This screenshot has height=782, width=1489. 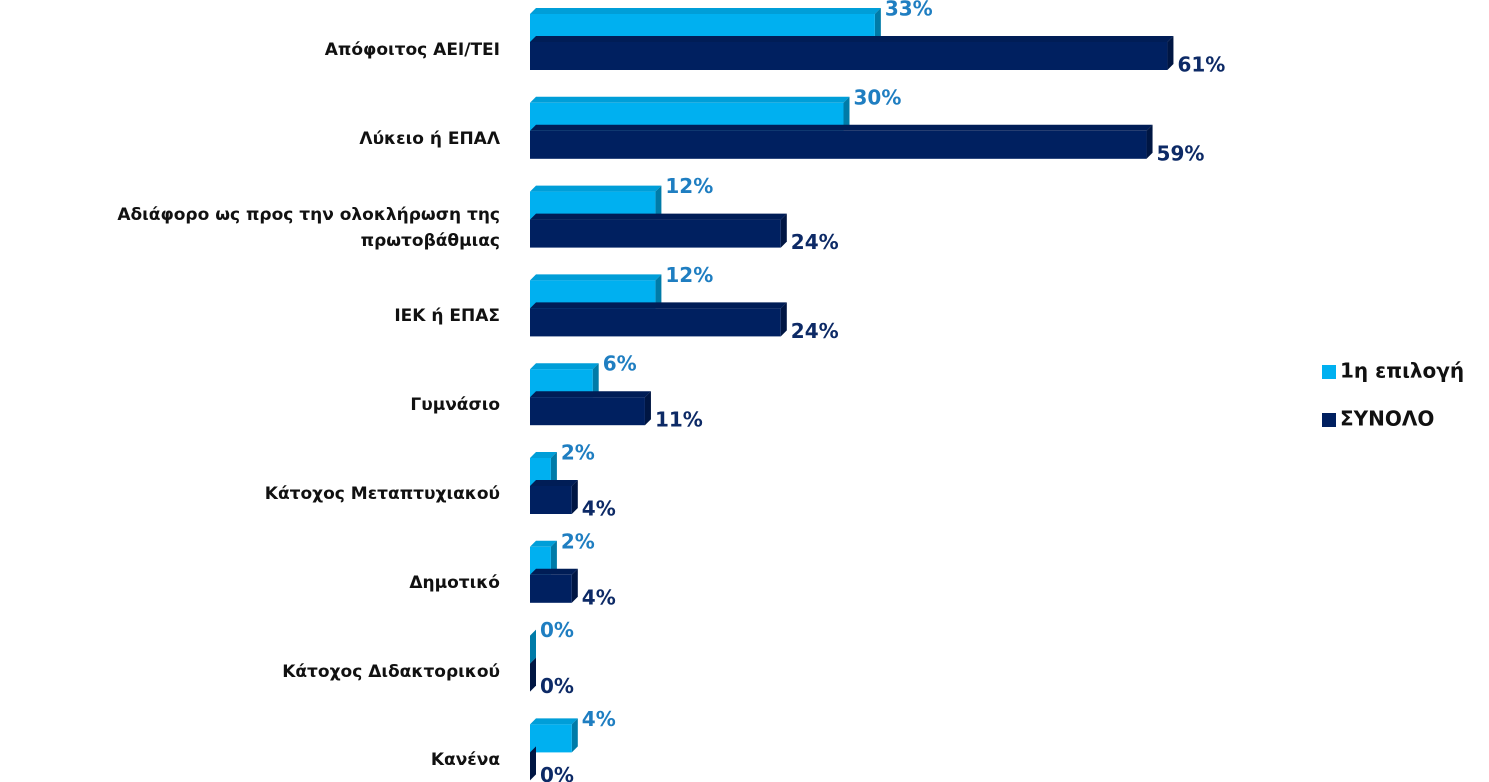 What do you see at coordinates (412, 50) in the screenshot?
I see `category-label: Απόφοιτος ΑΕΙ/ΤΕΙ` at bounding box center [412, 50].